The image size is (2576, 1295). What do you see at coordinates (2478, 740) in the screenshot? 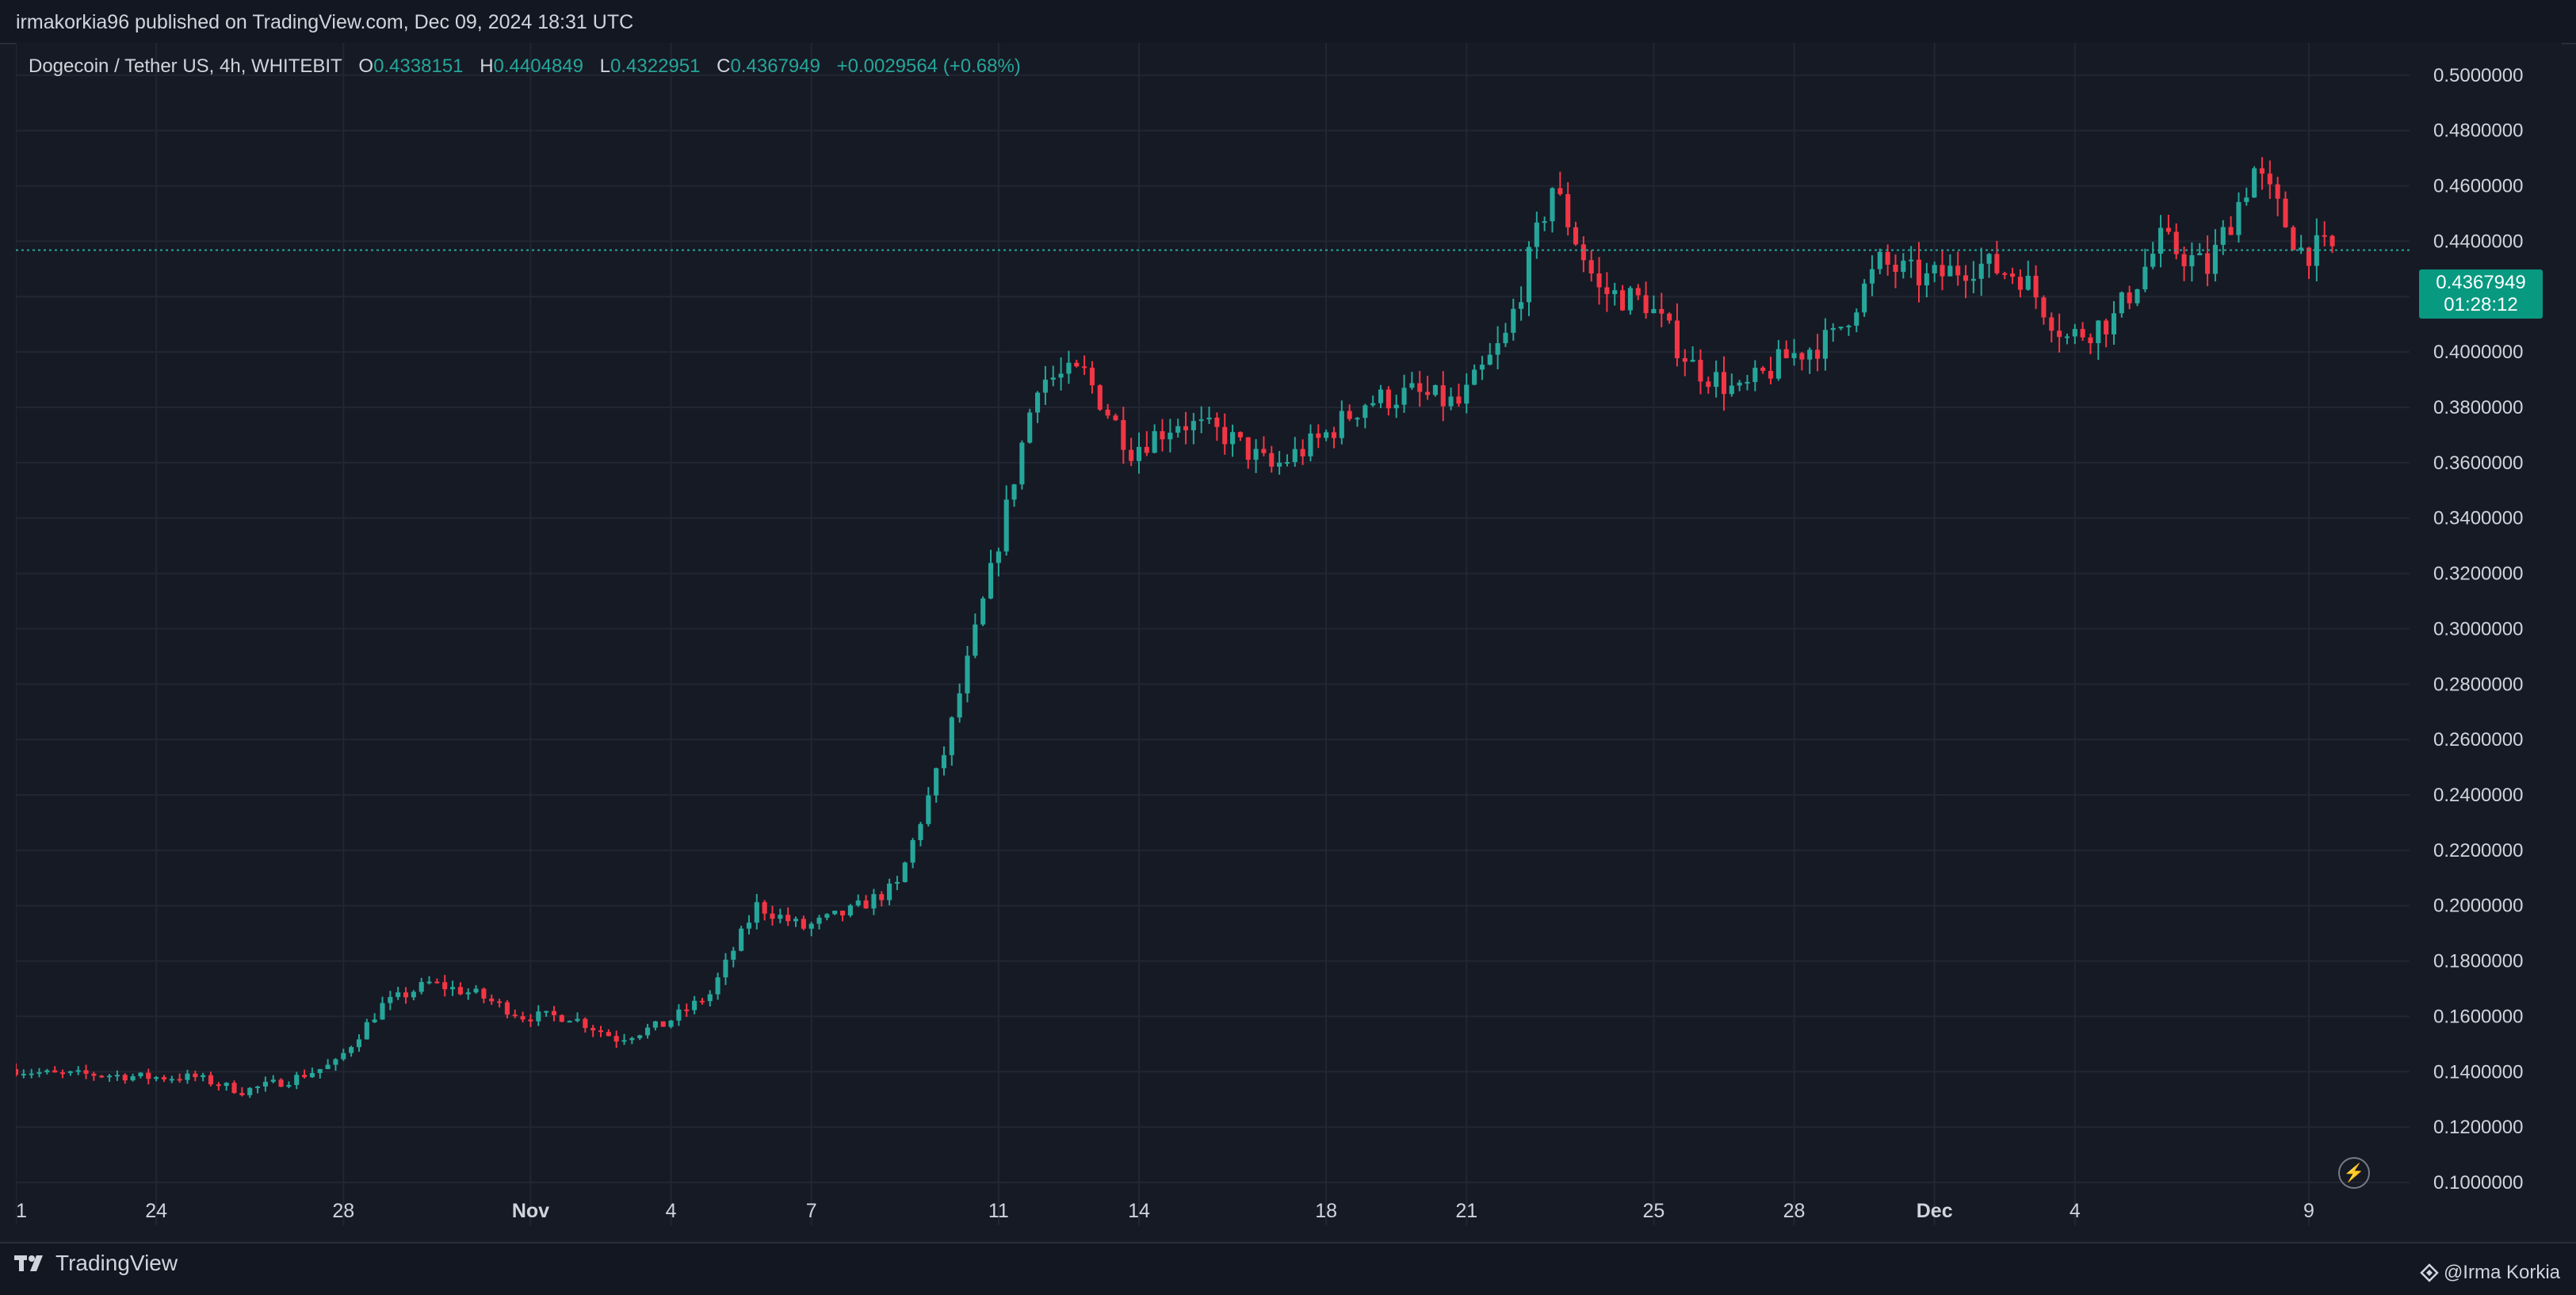
I see `y-tick-label: 0.2600000` at bounding box center [2478, 740].